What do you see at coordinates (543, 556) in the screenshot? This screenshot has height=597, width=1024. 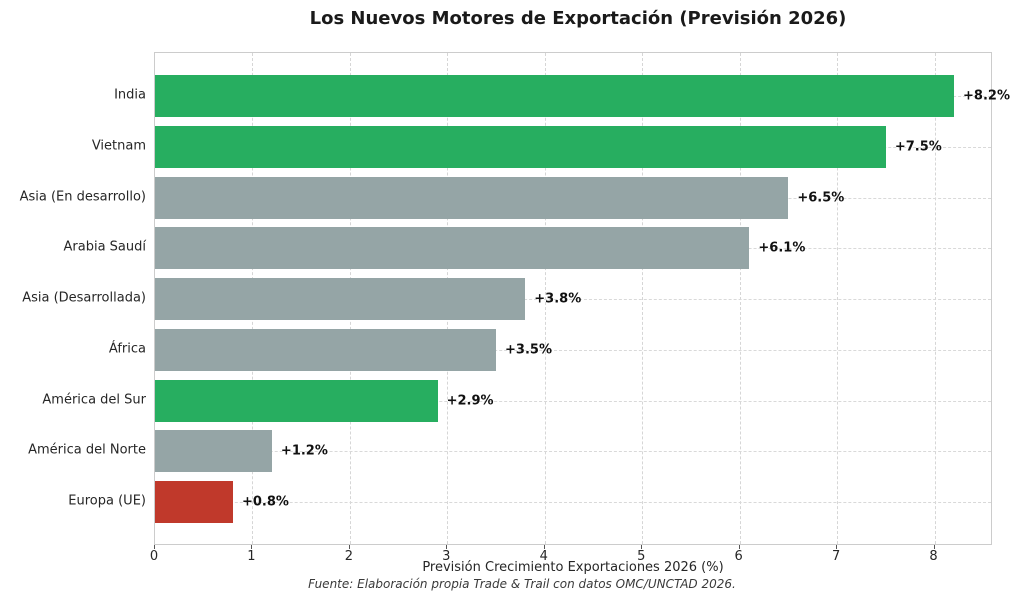 I see `x-tick-label: 4` at bounding box center [543, 556].